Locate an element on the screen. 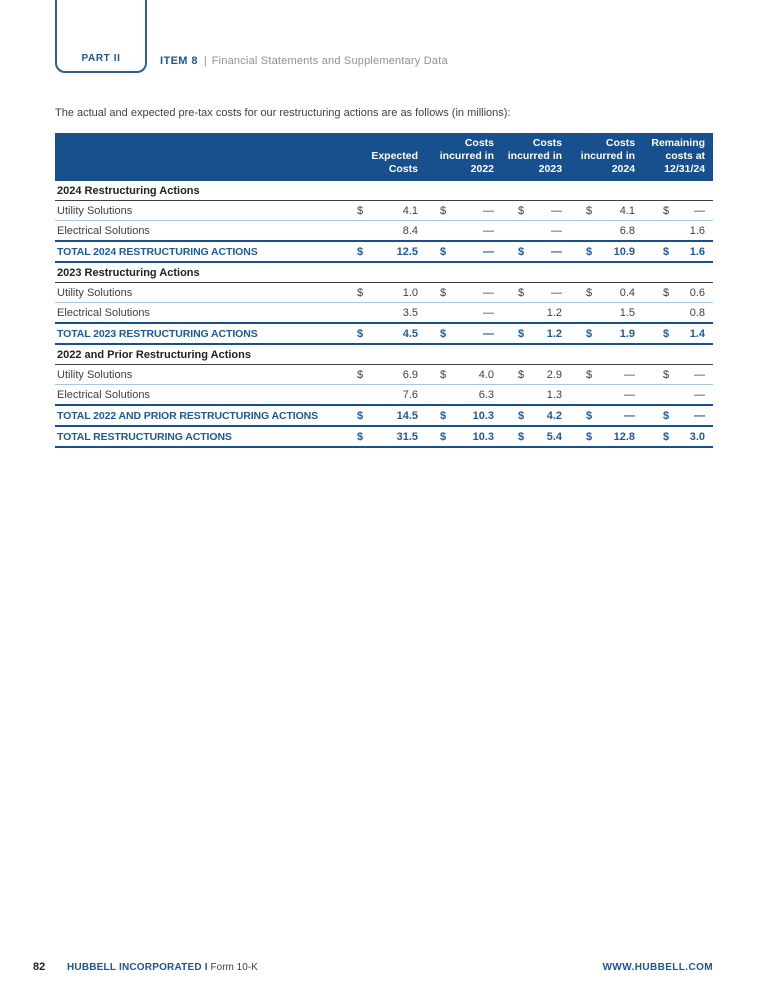  page-number: 82 is located at coordinates (39, 967).